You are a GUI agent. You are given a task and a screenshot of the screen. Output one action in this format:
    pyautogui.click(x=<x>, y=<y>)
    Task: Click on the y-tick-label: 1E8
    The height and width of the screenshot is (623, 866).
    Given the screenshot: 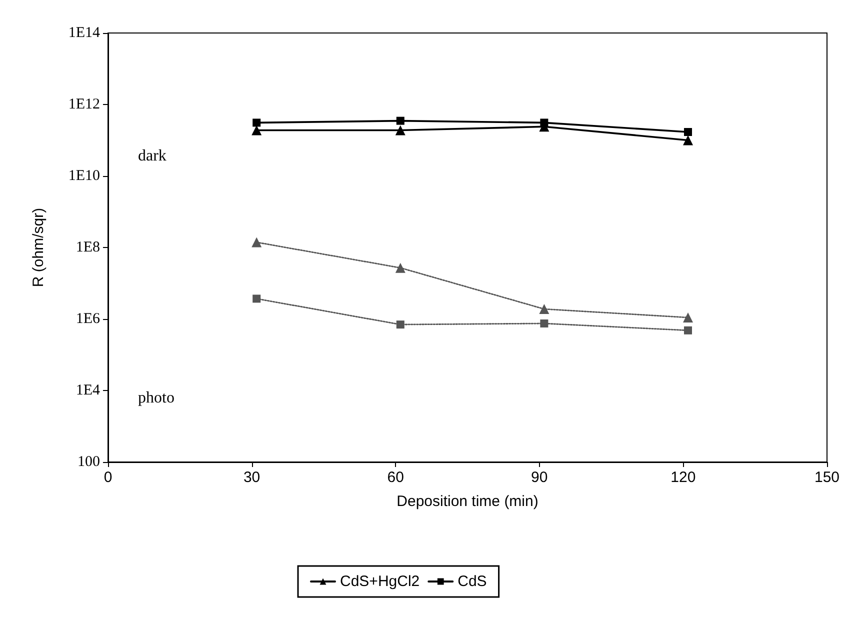 What is the action you would take?
    pyautogui.click(x=88, y=248)
    